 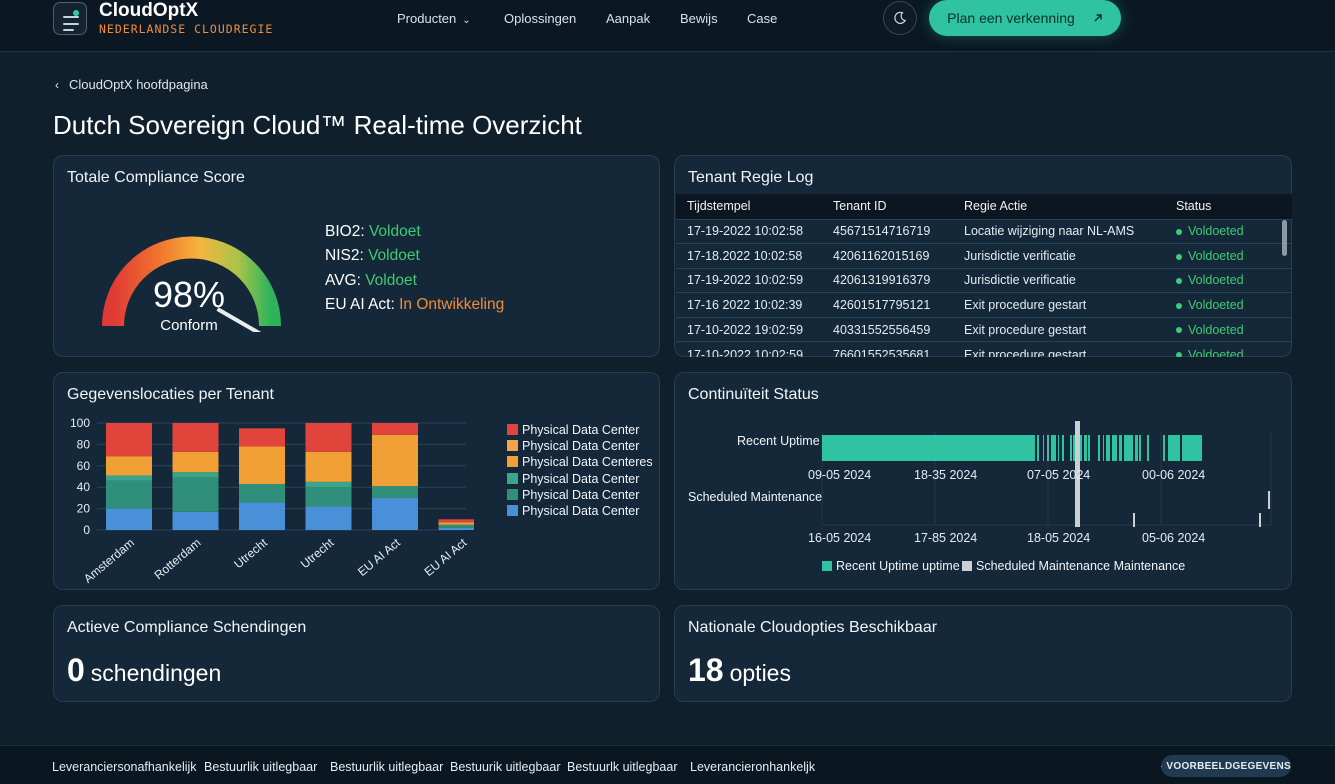 What do you see at coordinates (1174, 475) in the screenshot?
I see `date-tick: 00-06 2024` at bounding box center [1174, 475].